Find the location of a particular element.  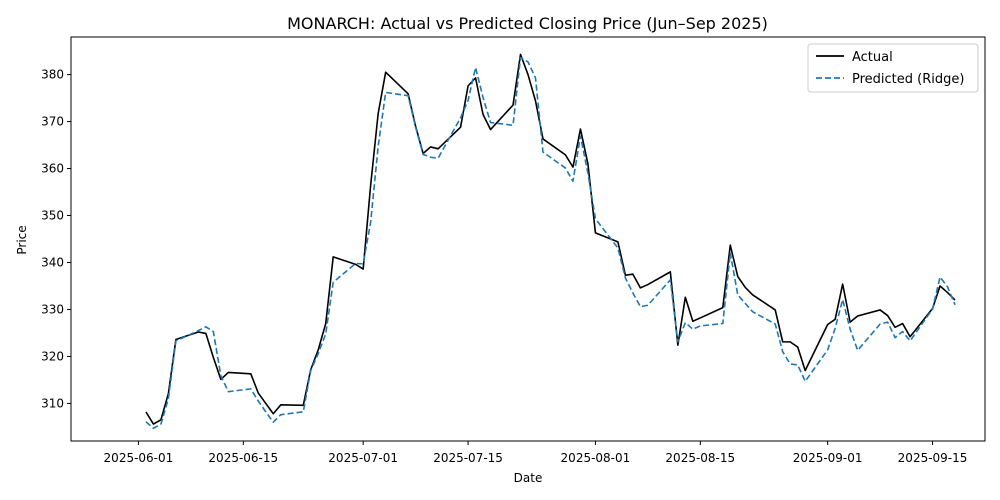

legend: Actual Predicted (Ridge) is located at coordinates (893, 68).